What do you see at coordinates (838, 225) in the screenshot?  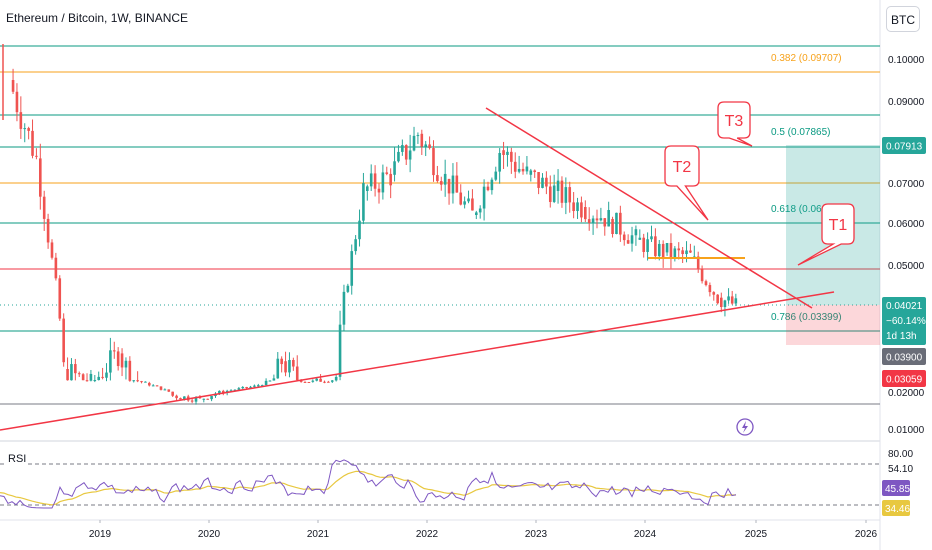 I see `target-t1-label: T1` at bounding box center [838, 225].